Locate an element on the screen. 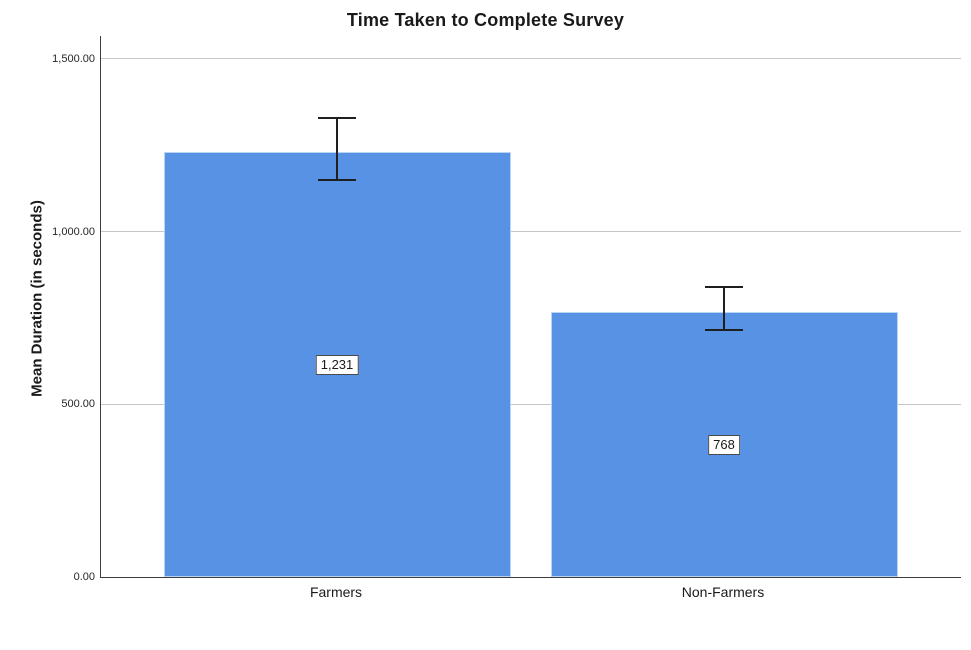 This screenshot has height=650, width=971. value-label: 1,231 is located at coordinates (337, 364).